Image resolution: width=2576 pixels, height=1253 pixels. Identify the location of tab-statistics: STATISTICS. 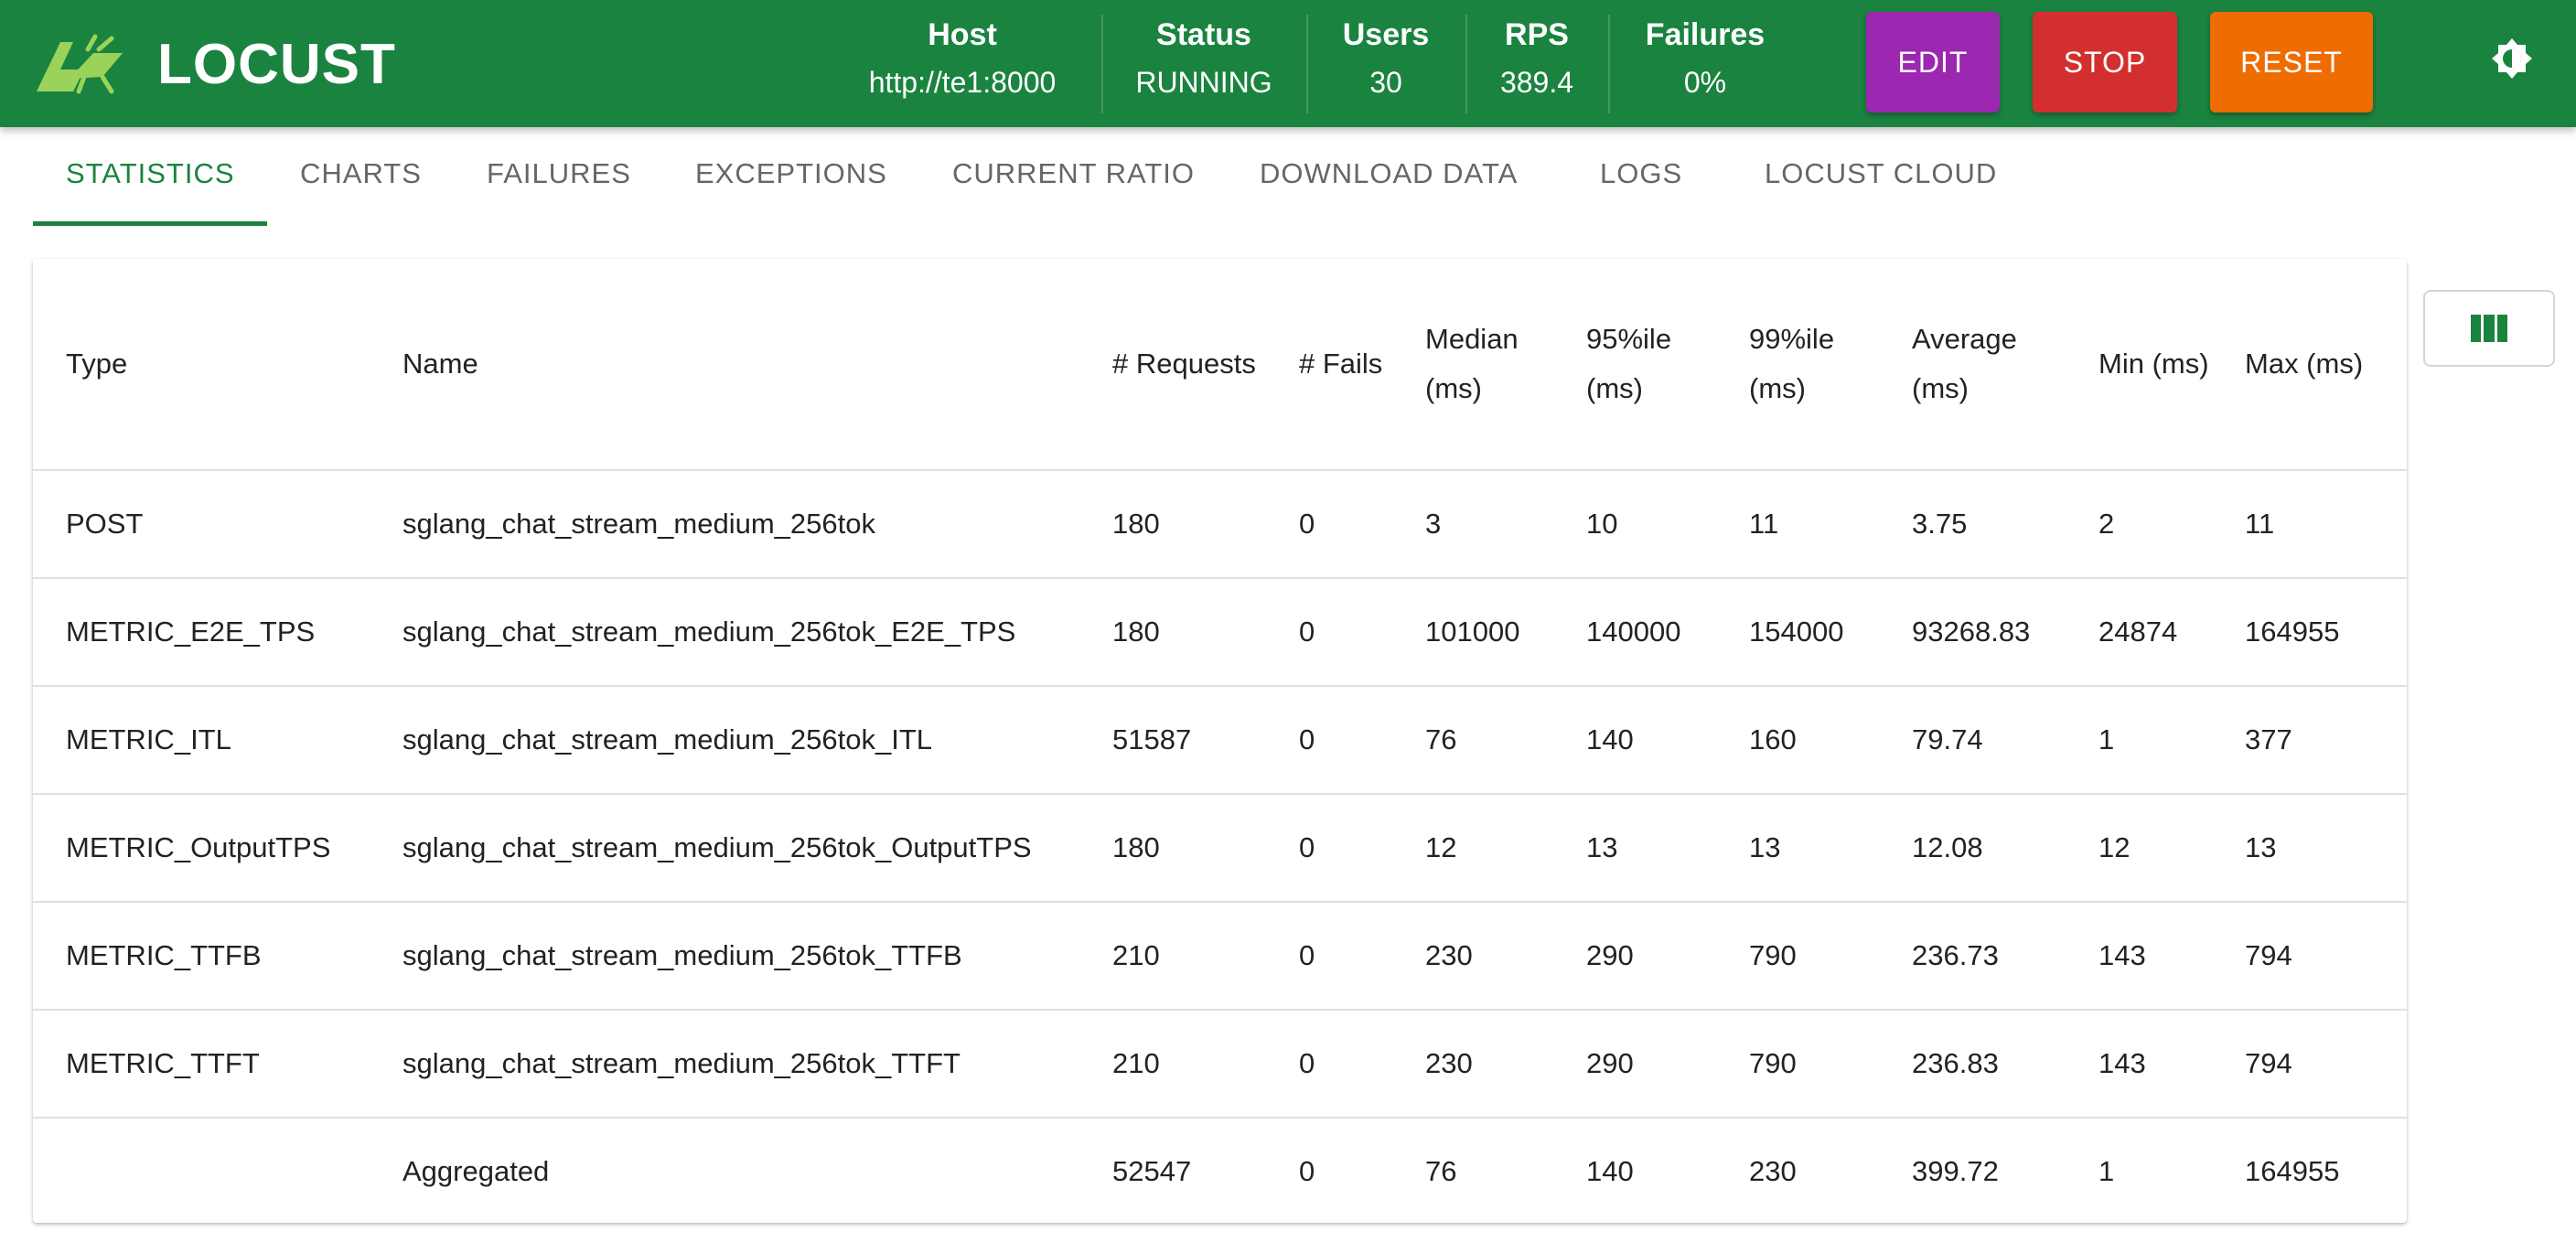
(150, 173).